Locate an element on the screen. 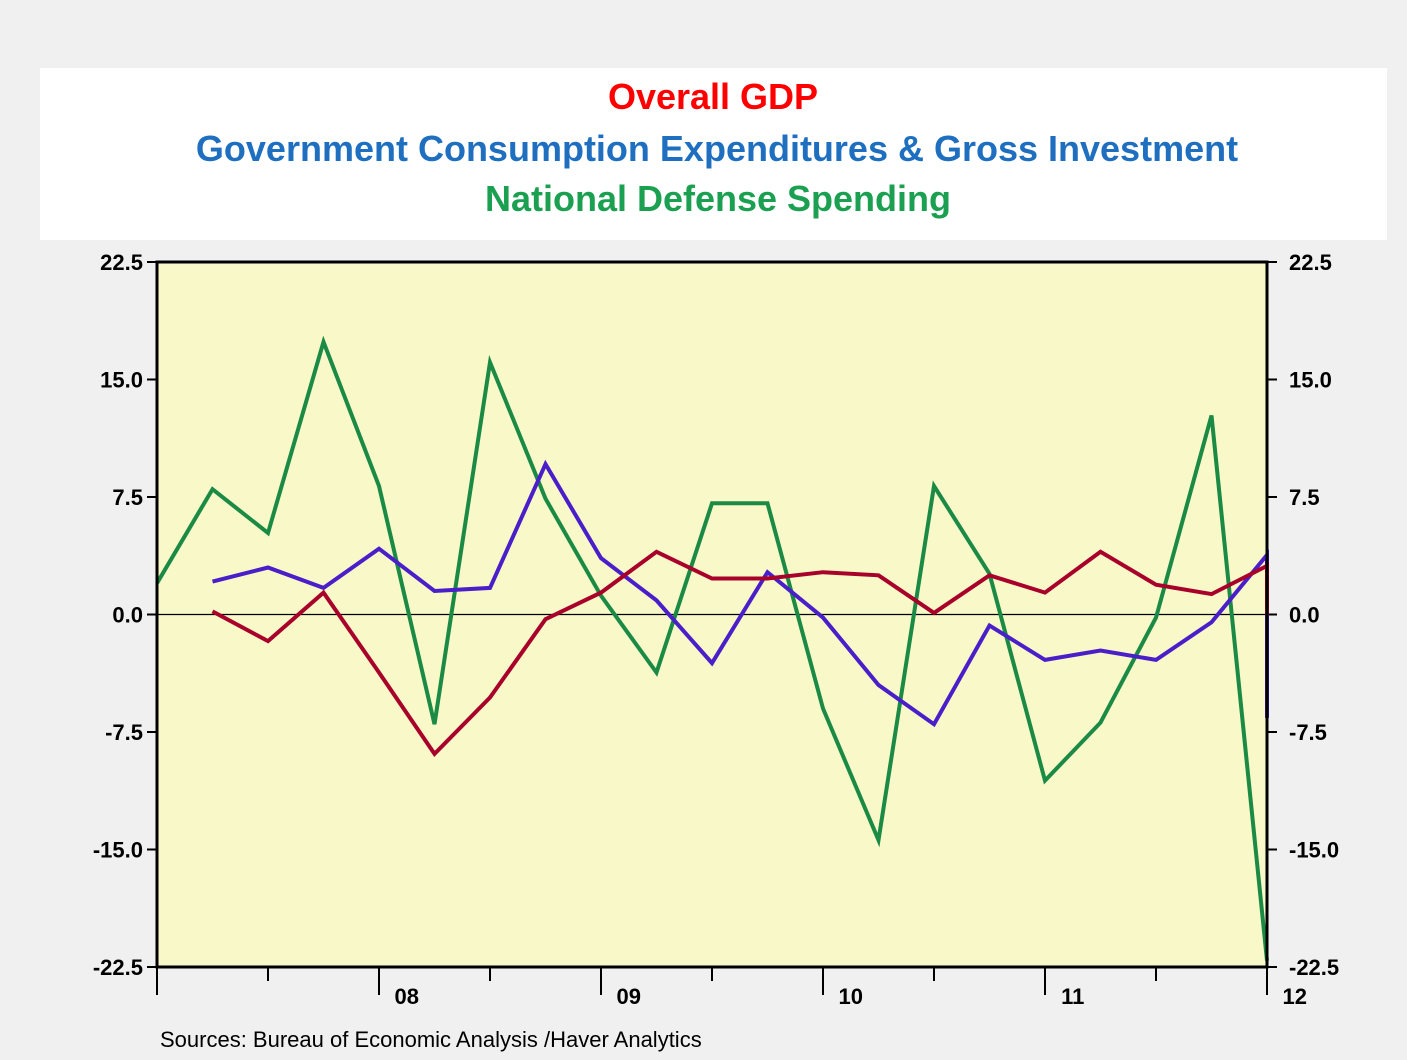 The height and width of the screenshot is (1060, 1407). y-tick-label-right: -15.0 is located at coordinates (1314, 850).